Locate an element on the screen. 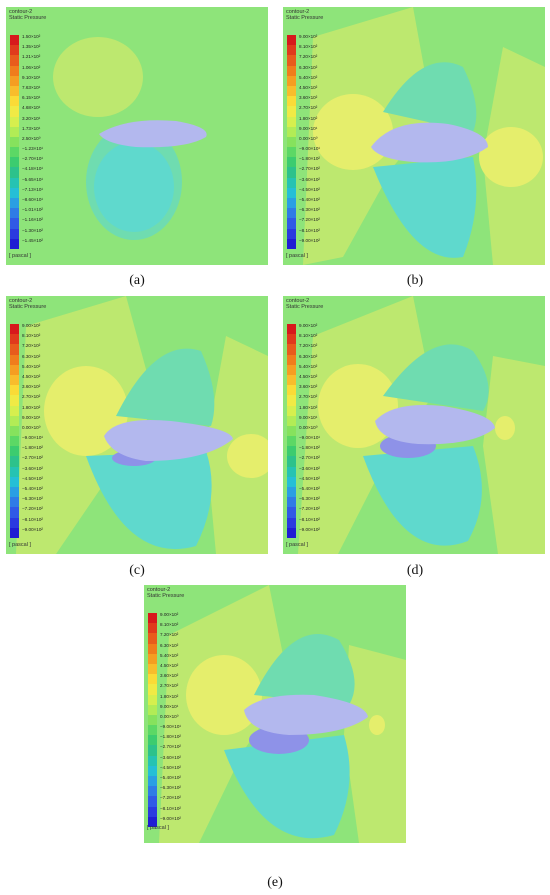 Image resolution: width=550 pixels, height=895 pixels. pressure-field-e is located at coordinates (275, 714).